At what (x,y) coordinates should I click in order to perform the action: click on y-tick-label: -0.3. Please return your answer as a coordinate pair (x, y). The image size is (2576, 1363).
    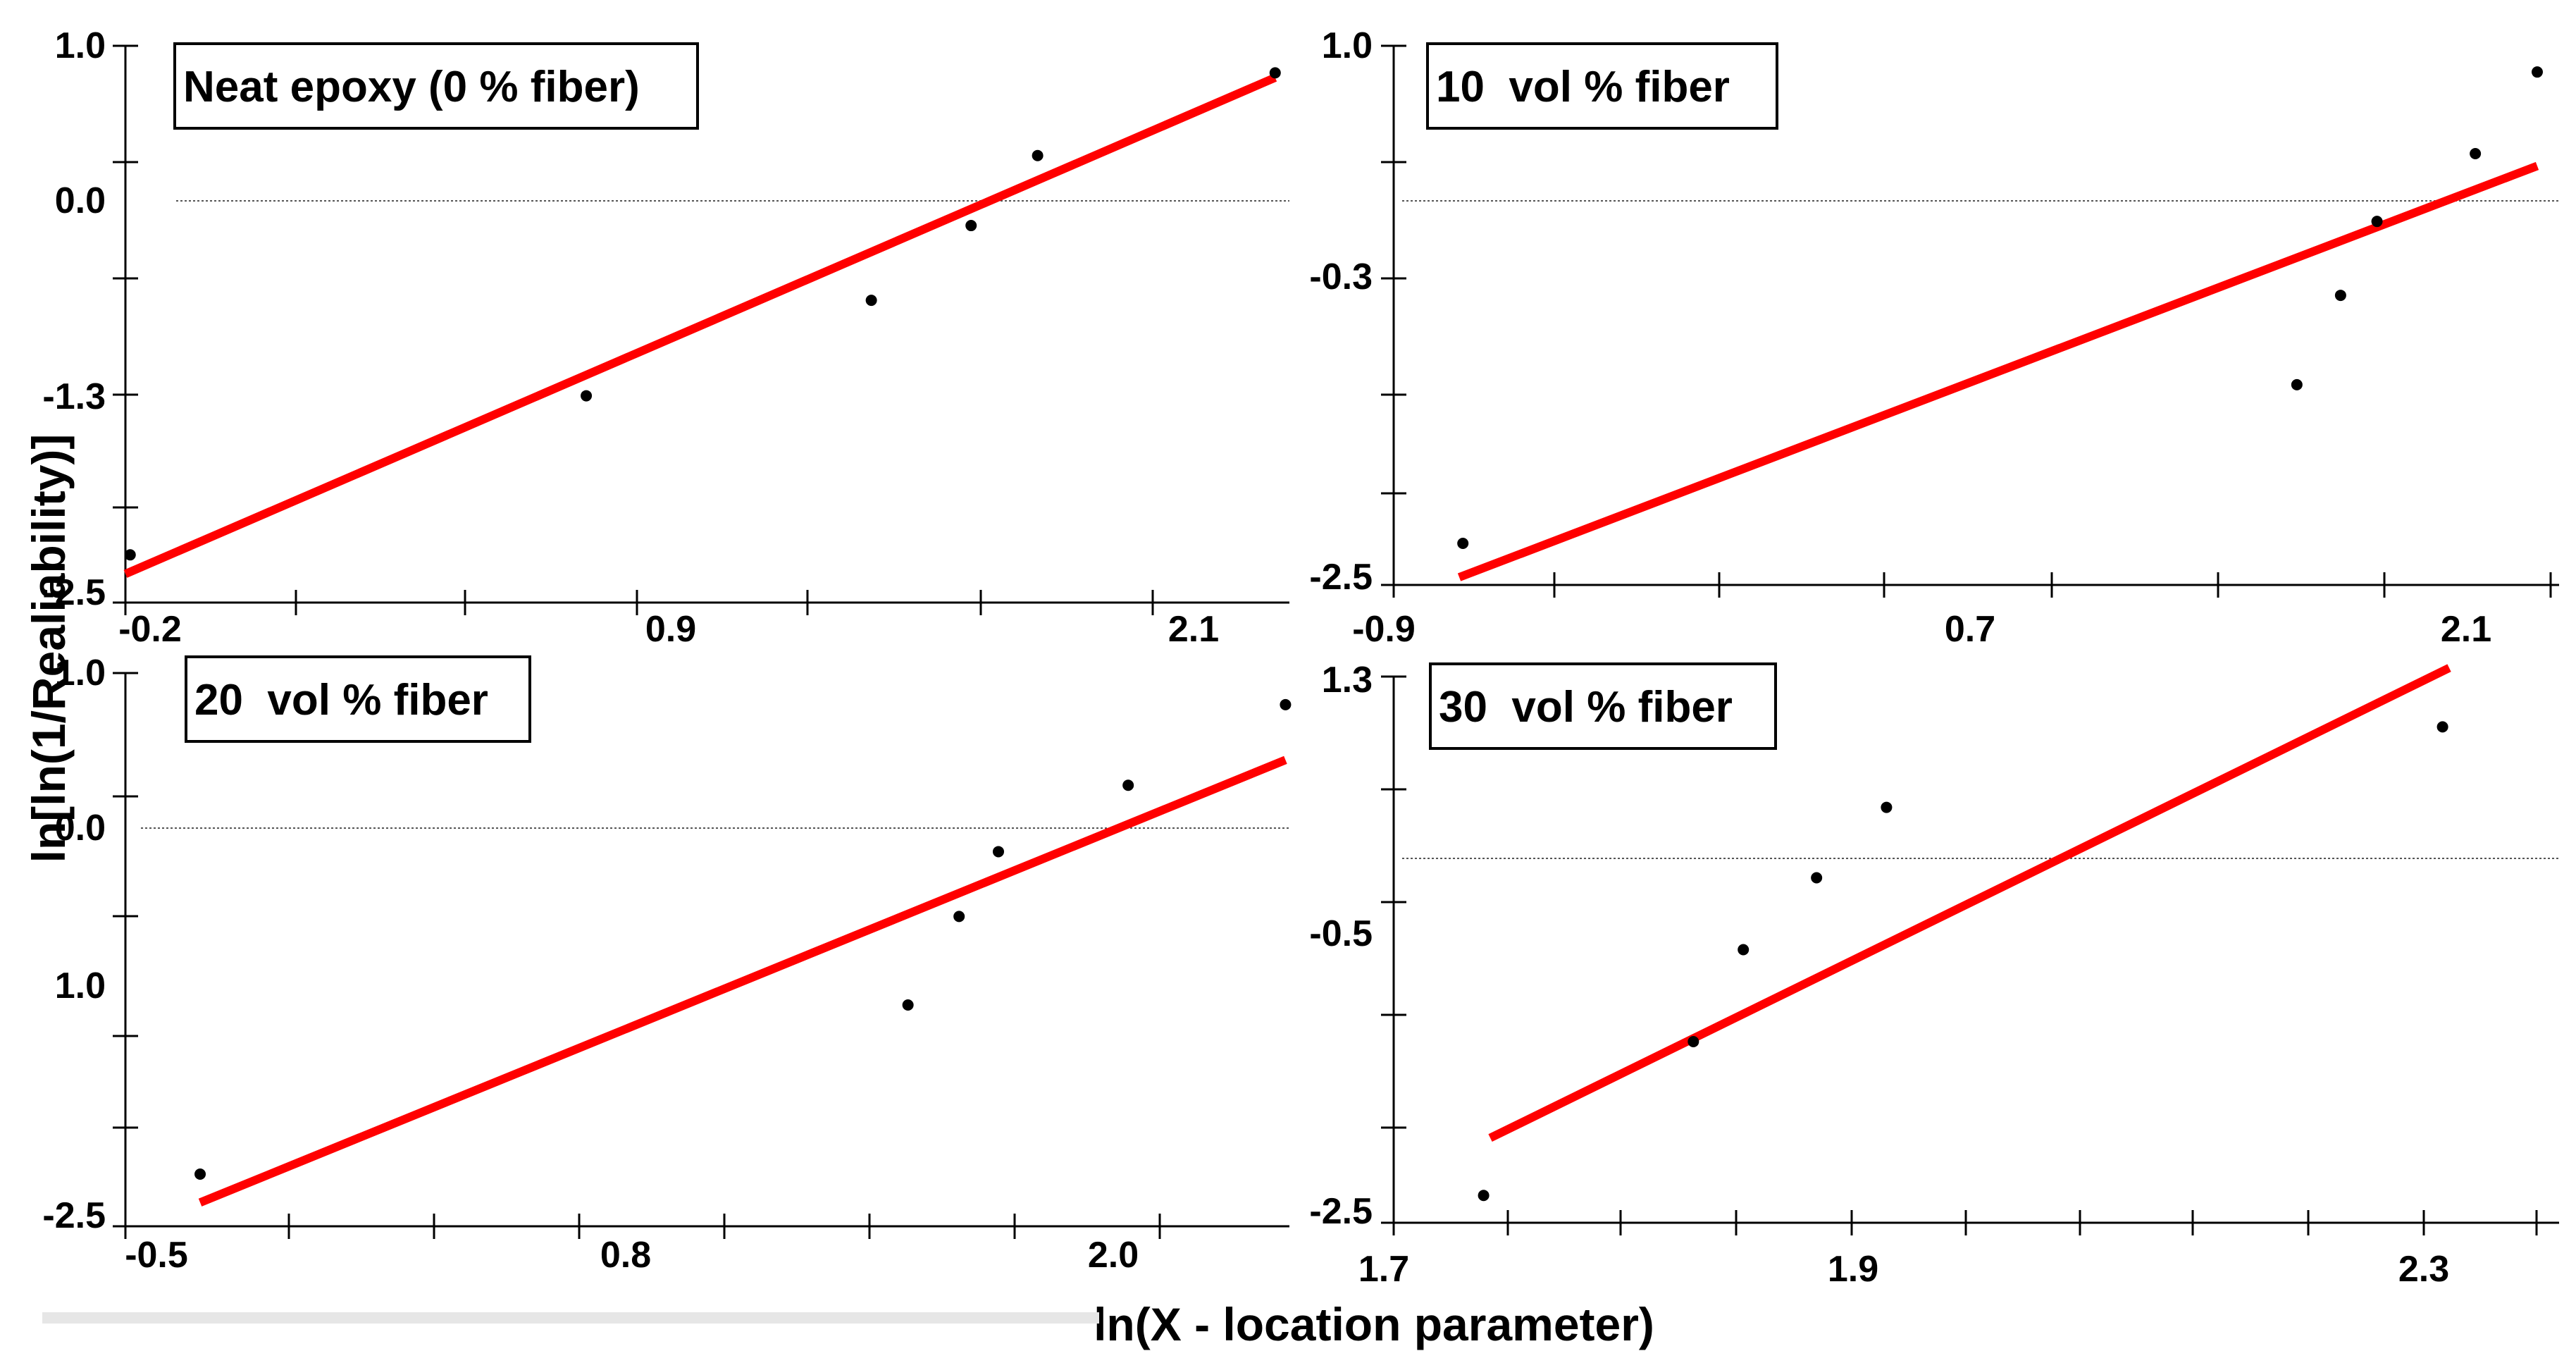
    Looking at the image, I should click on (1341, 277).